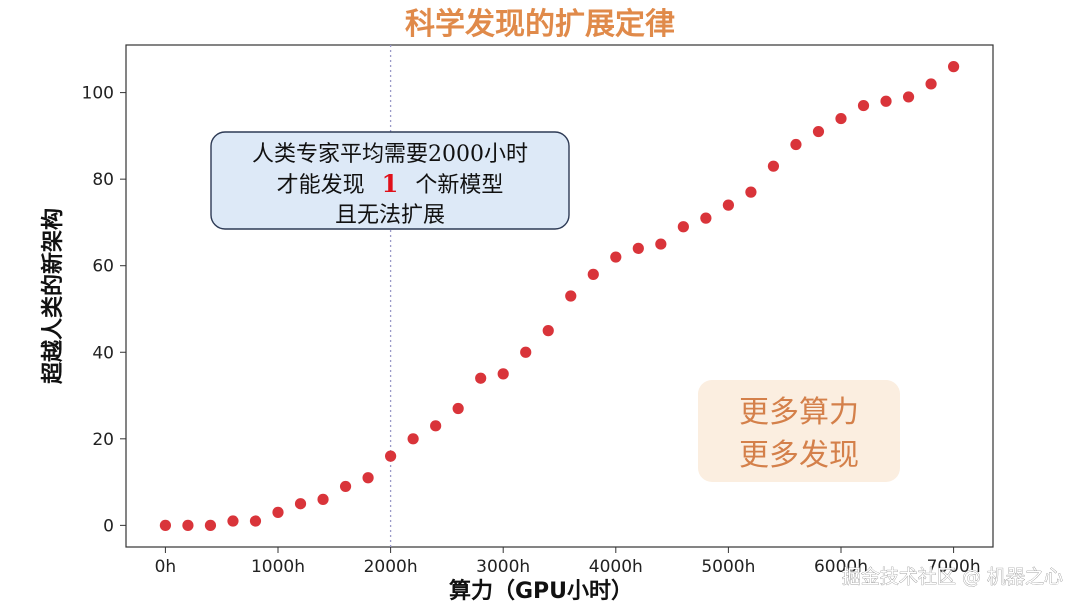 This screenshot has height=608, width=1080. Describe the element at coordinates (104, 310) in the screenshot. I see `y-axis-ticks: 0 20 40 60 80 100` at that location.